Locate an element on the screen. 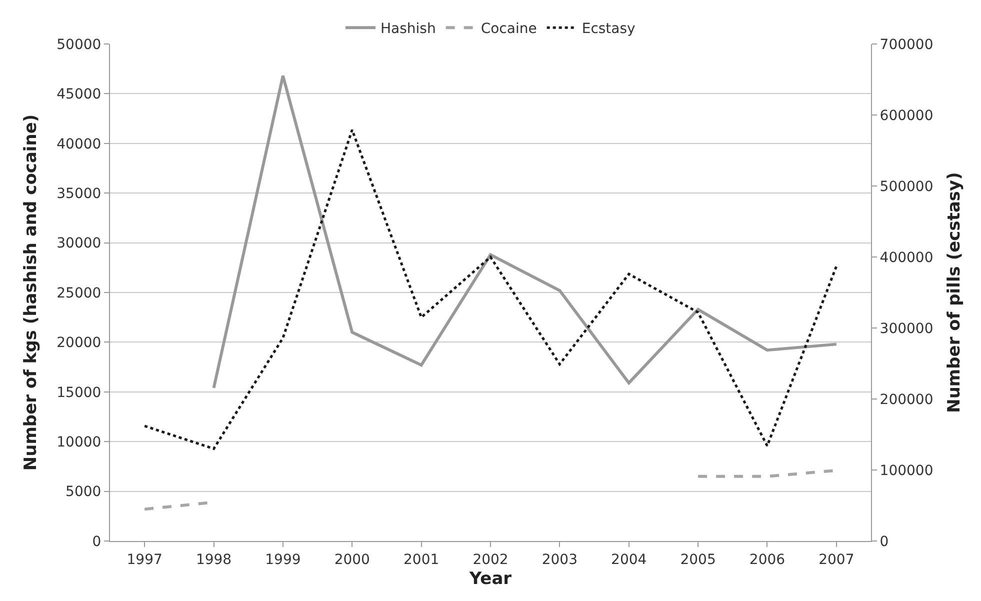 This screenshot has height=601, width=981. x-tick-label: 2002 is located at coordinates (490, 560).